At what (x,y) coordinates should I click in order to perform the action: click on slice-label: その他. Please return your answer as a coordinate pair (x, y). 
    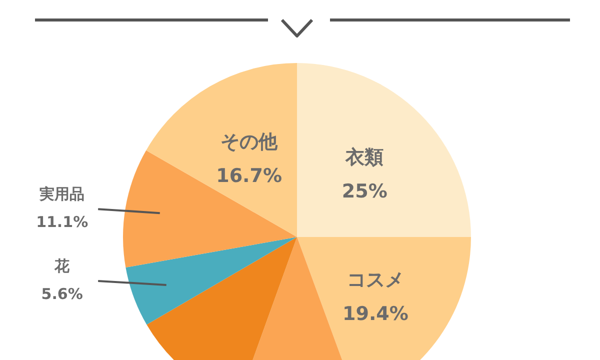
    Looking at the image, I should click on (249, 142).